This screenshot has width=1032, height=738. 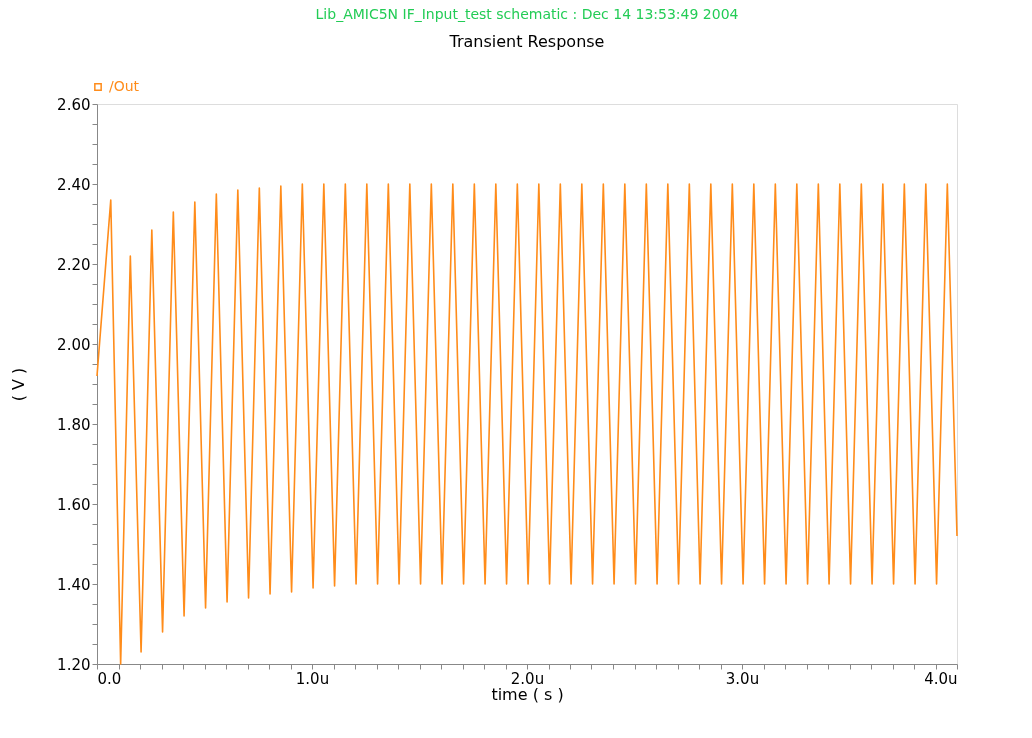 What do you see at coordinates (74, 104) in the screenshot?
I see `y-tick-label: 2.60` at bounding box center [74, 104].